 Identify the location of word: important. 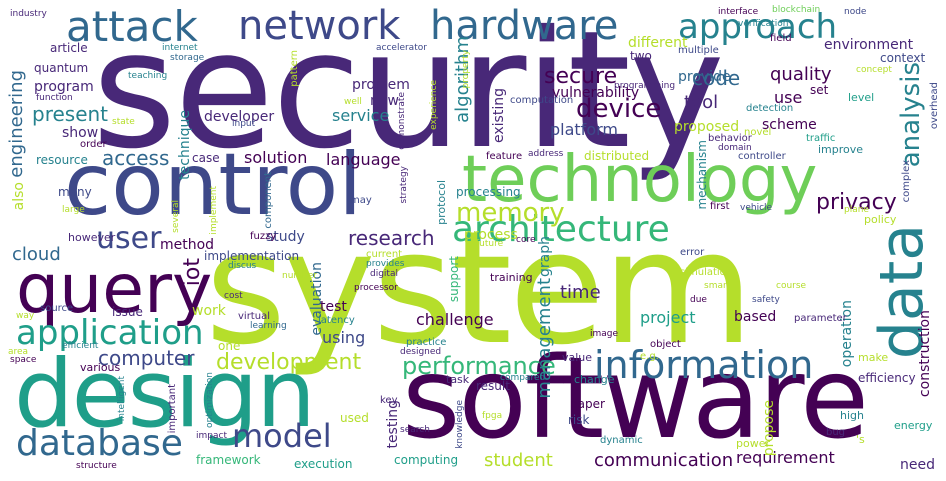
(172, 409).